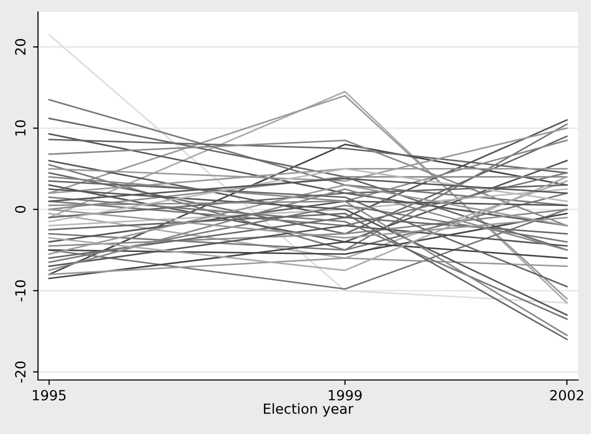 The image size is (591, 434). I want to click on y-tick-label: -20, so click(20, 372).